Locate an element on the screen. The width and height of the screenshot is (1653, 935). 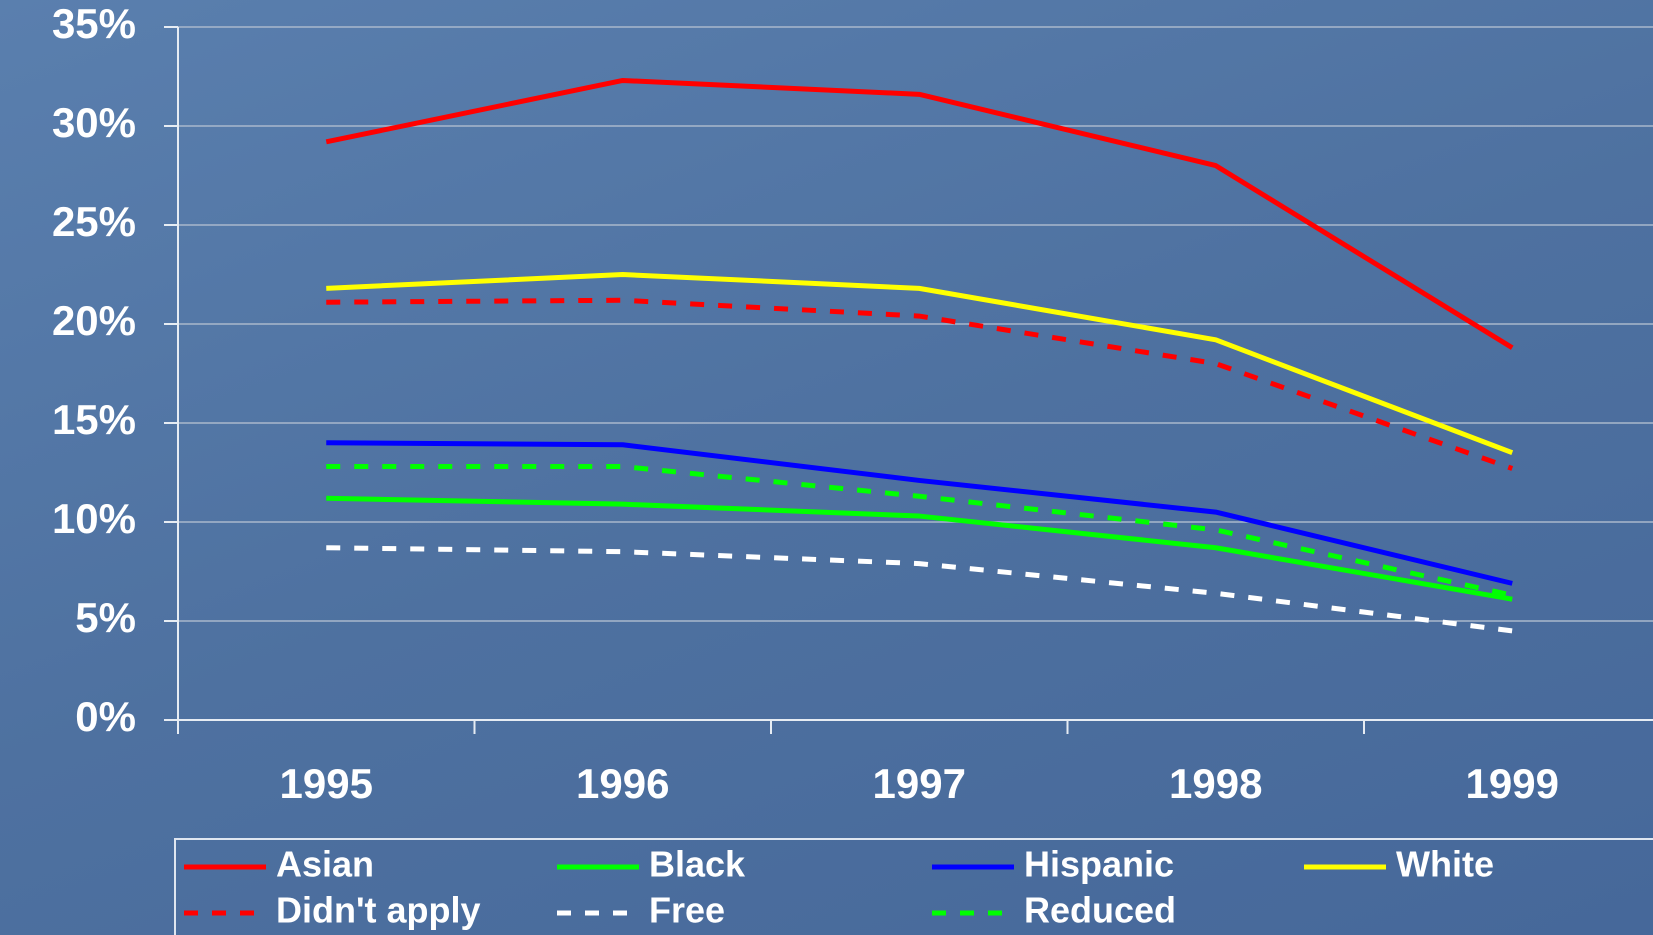
y-tick-label: 5% is located at coordinates (105, 617).